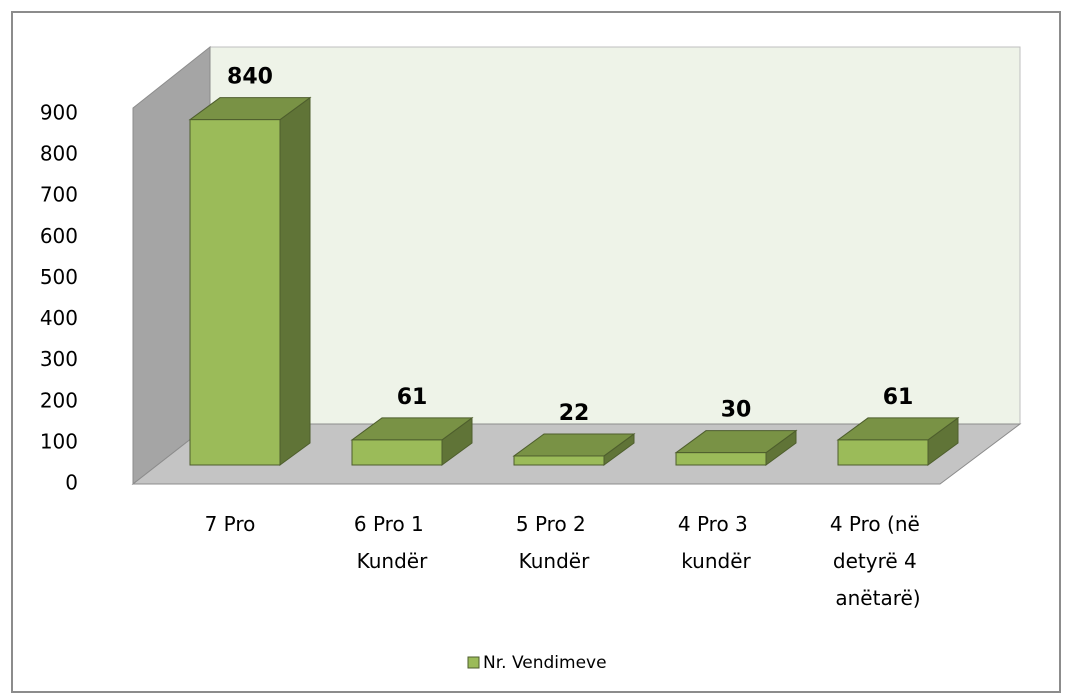 The image size is (1073, 699). I want to click on y-tick-label: 300, so click(59, 359).